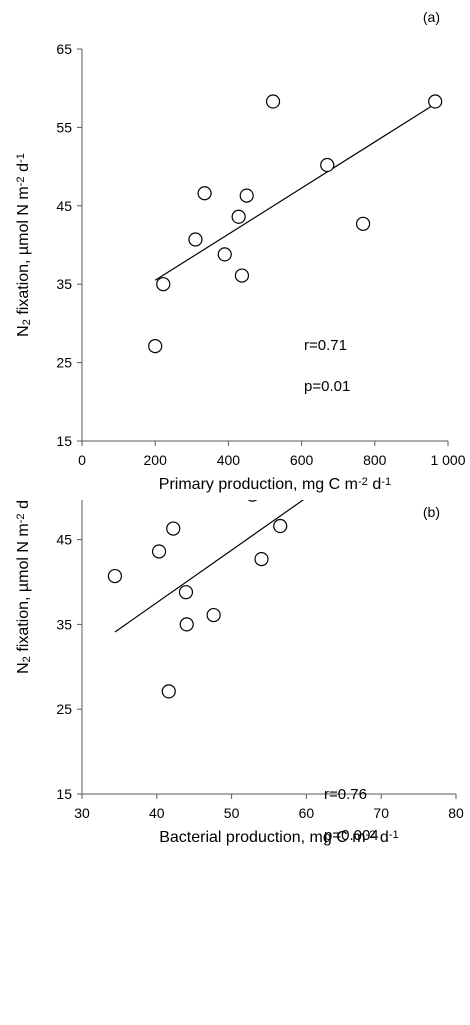  What do you see at coordinates (327, 386) in the screenshot?
I see `p-value-annotation: p=0.01` at bounding box center [327, 386].